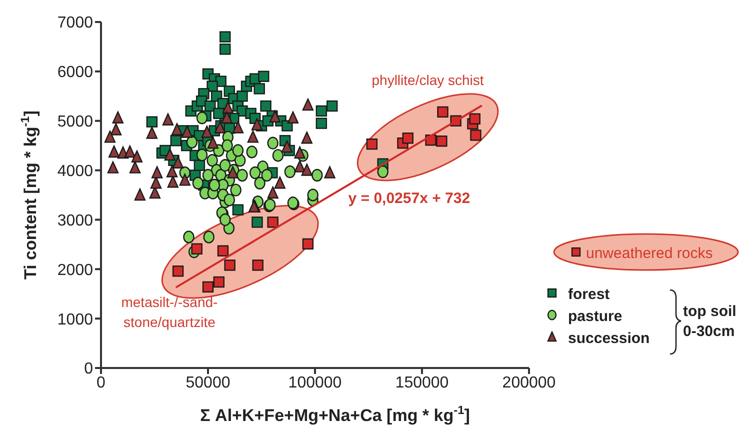  Describe the element at coordinates (75, 270) in the screenshot. I see `y-tick-label: 2000` at that location.